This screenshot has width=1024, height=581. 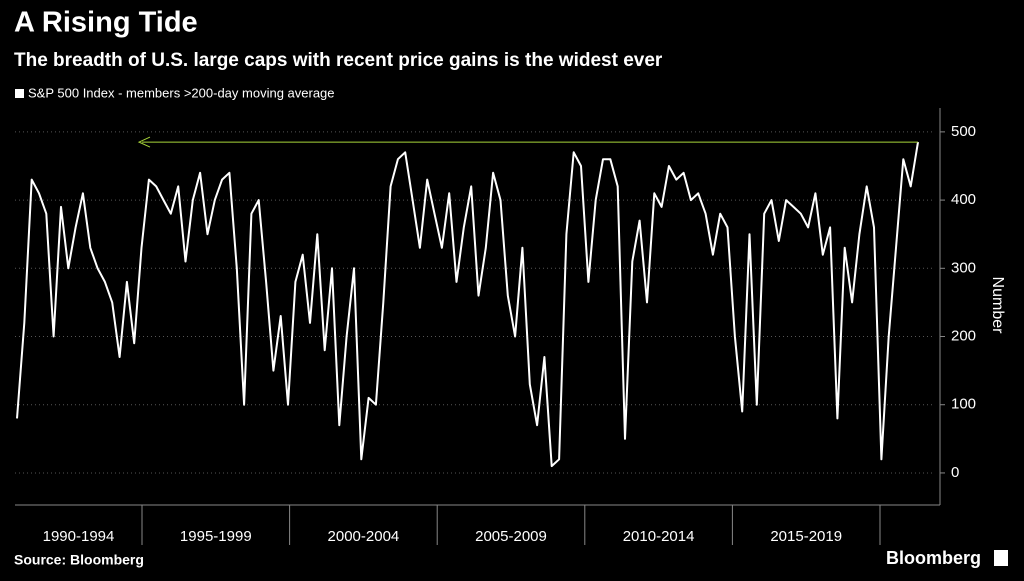 What do you see at coordinates (806, 536) in the screenshot?
I see `x-tick-label: 2015-2019` at bounding box center [806, 536].